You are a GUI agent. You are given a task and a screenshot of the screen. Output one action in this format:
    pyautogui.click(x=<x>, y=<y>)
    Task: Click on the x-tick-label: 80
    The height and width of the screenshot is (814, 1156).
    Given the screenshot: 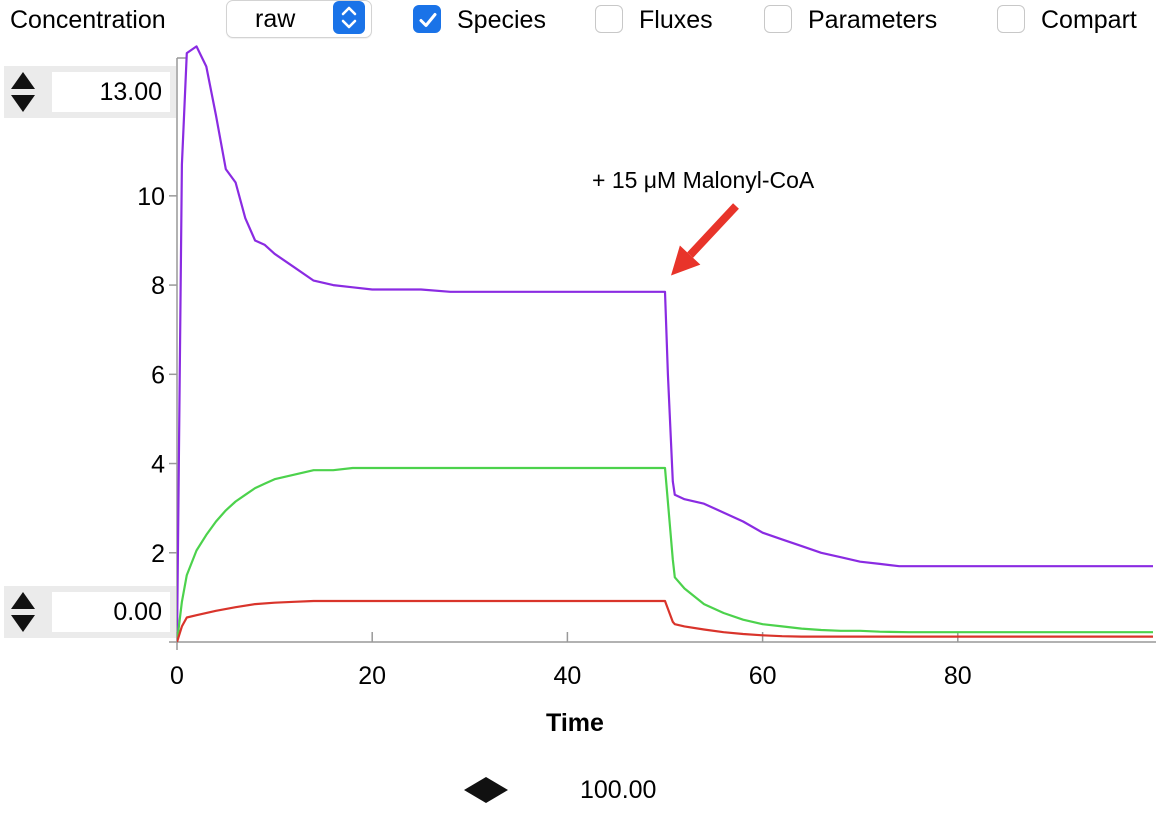 What is the action you would take?
    pyautogui.click(x=958, y=676)
    